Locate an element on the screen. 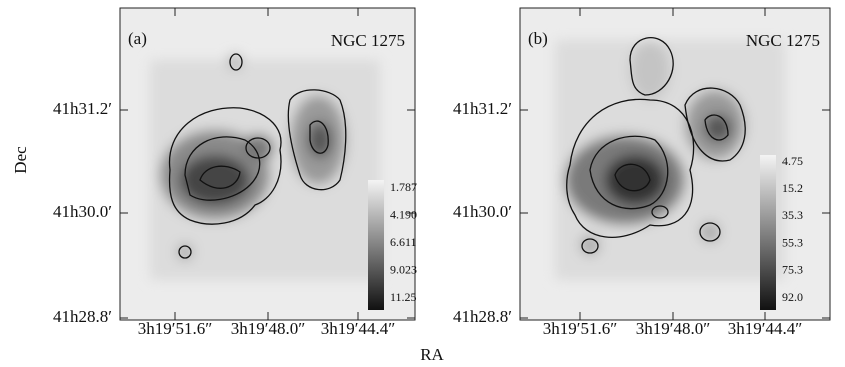  colorbar-label: 75.3 is located at coordinates (792, 270).